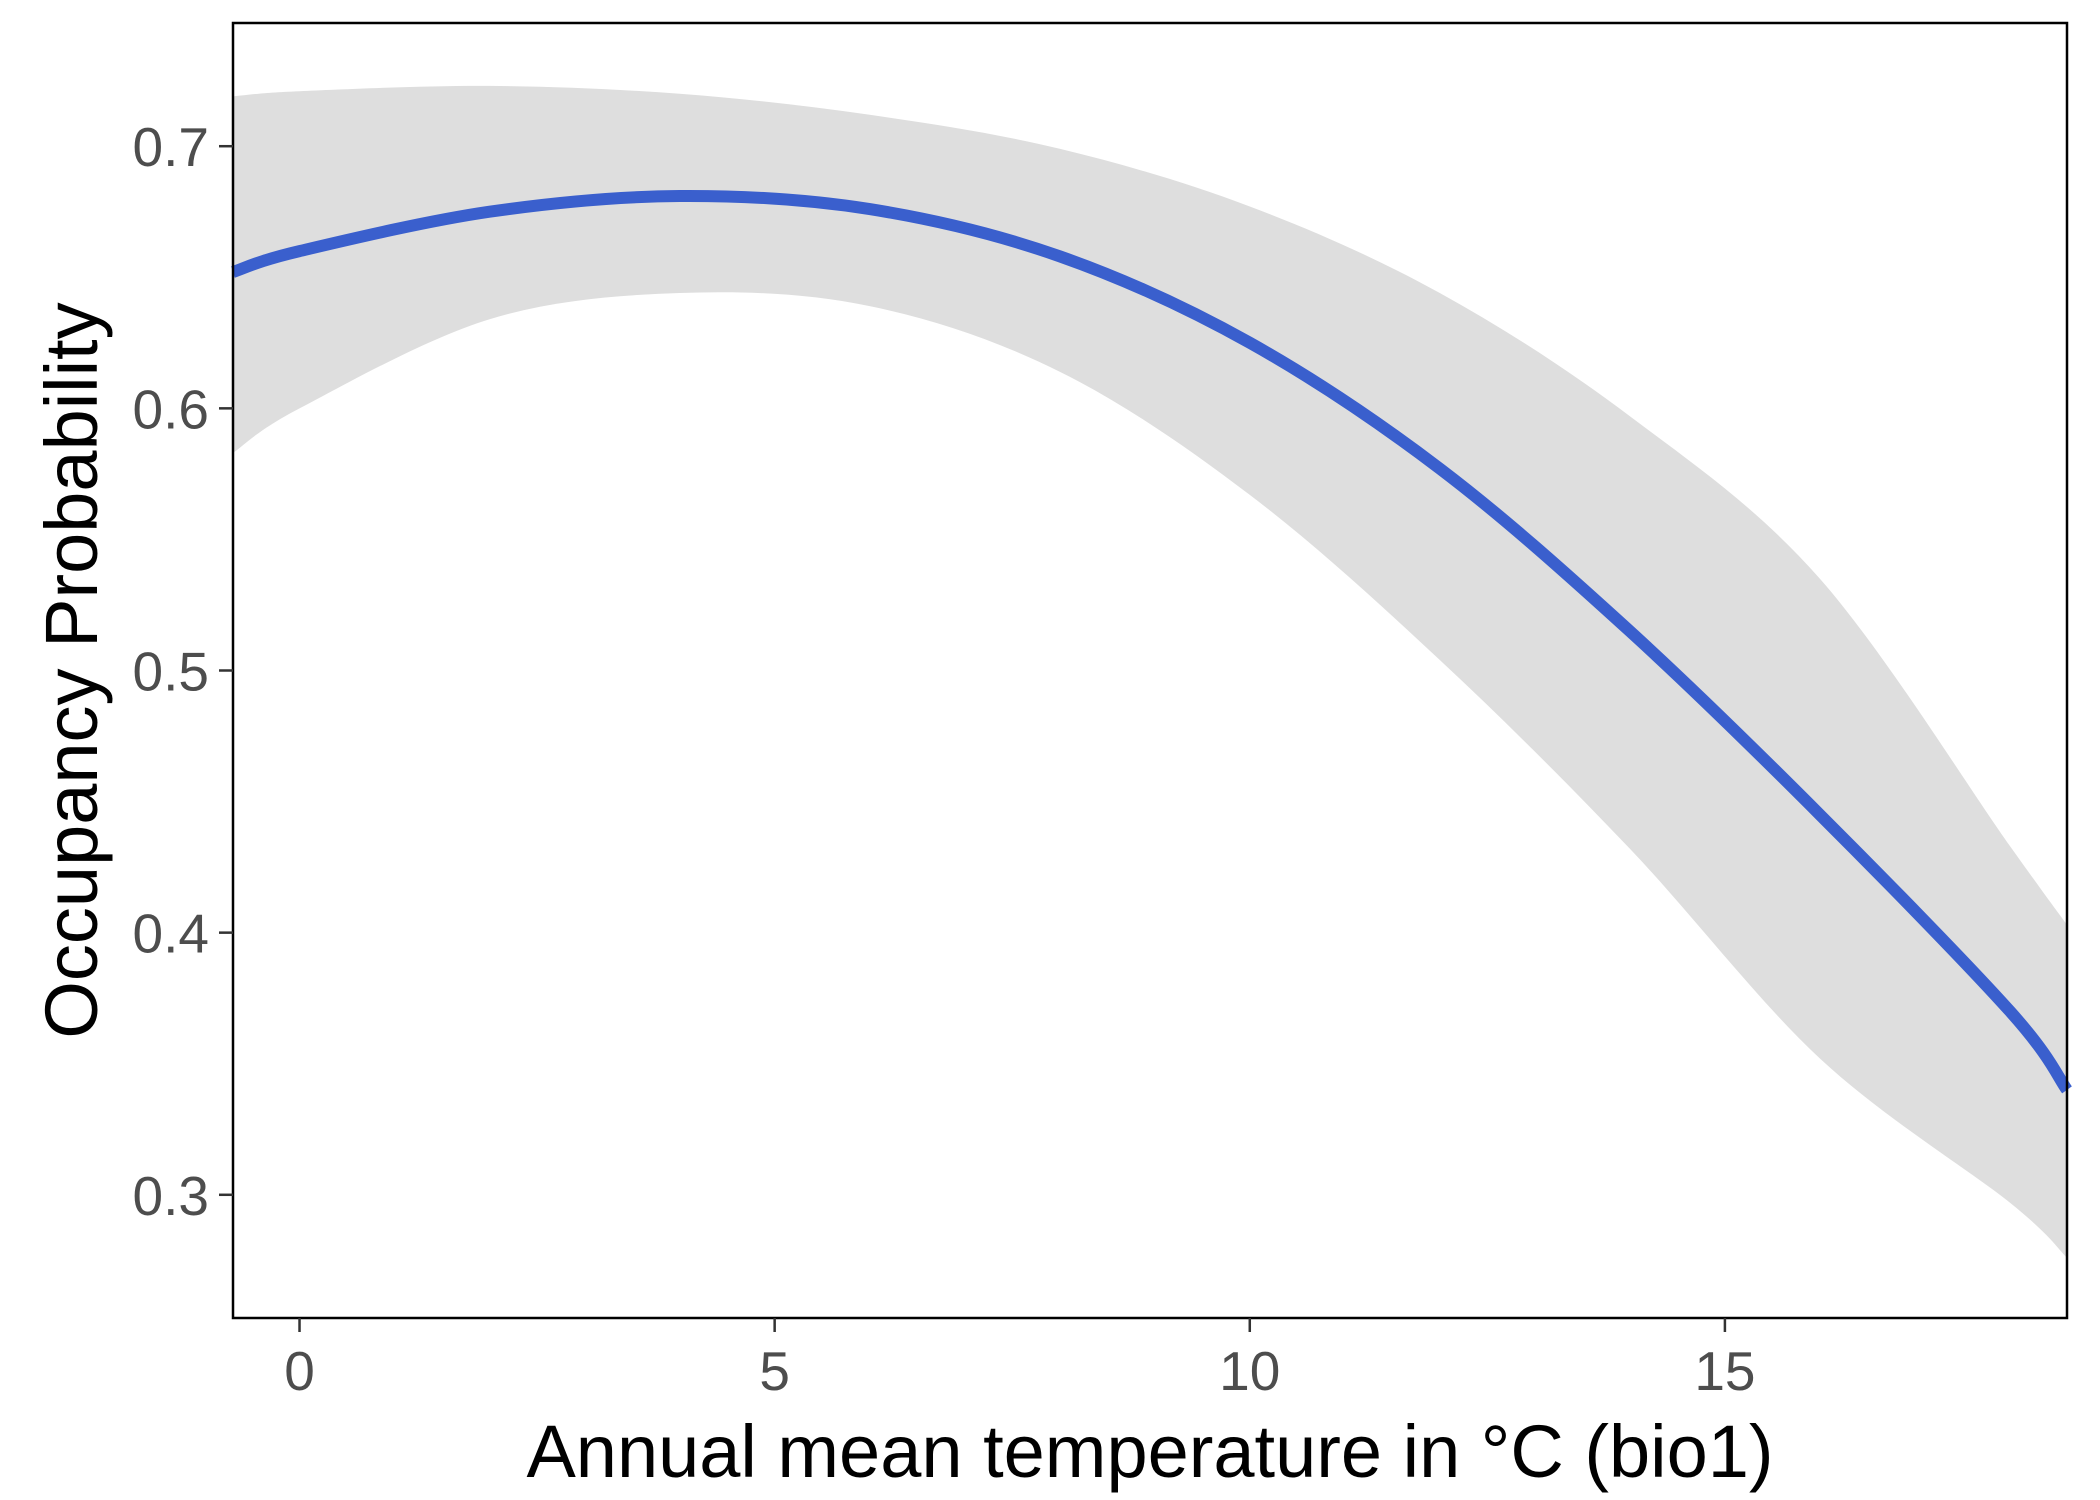  What do you see at coordinates (171, 409) in the screenshot?
I see `y-tick-label: 0.6` at bounding box center [171, 409].